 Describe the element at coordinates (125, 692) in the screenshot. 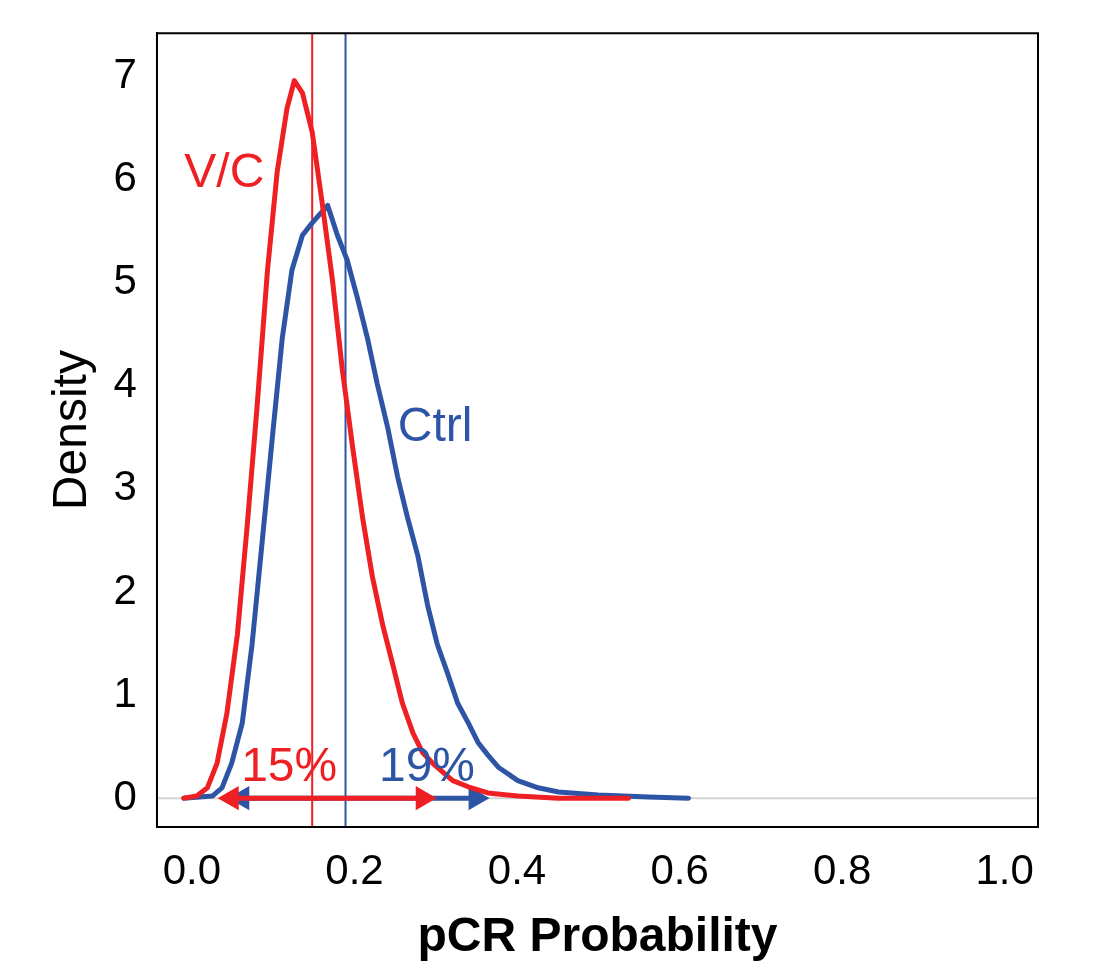

I see `y-tick-label: 1` at that location.